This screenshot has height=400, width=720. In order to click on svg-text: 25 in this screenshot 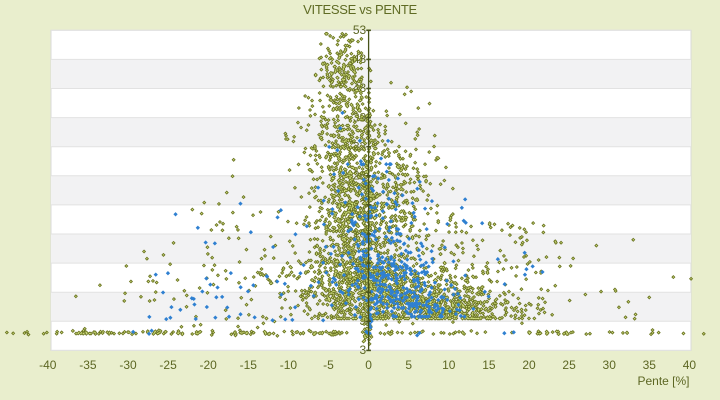, I will do `click(569, 365)`.